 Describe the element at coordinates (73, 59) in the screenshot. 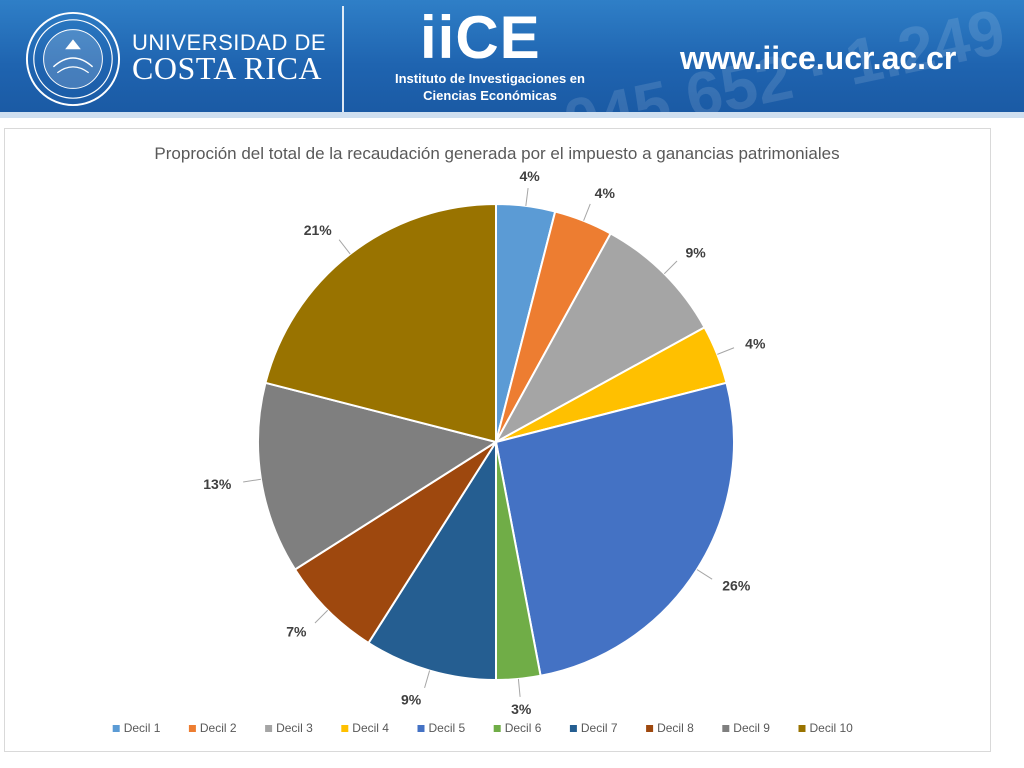

I see `university-seal-logo` at that location.